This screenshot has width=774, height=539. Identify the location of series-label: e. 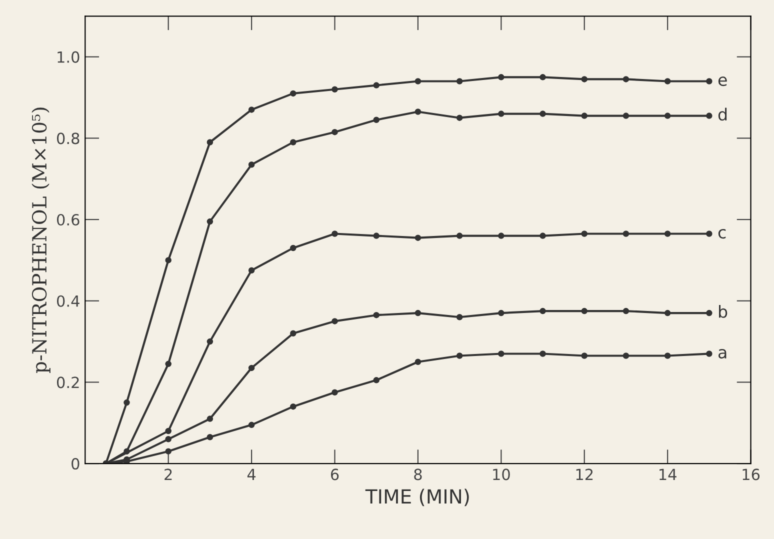
(722, 81).